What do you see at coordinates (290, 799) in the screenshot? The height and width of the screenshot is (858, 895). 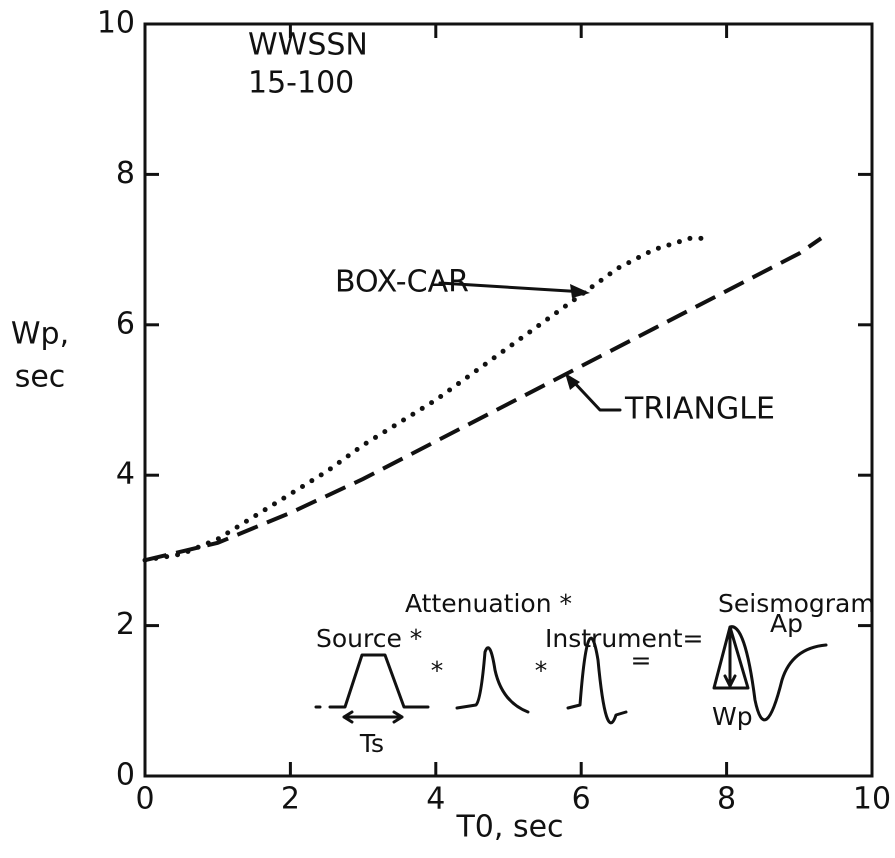 I see `x-tick-label: 2` at bounding box center [290, 799].